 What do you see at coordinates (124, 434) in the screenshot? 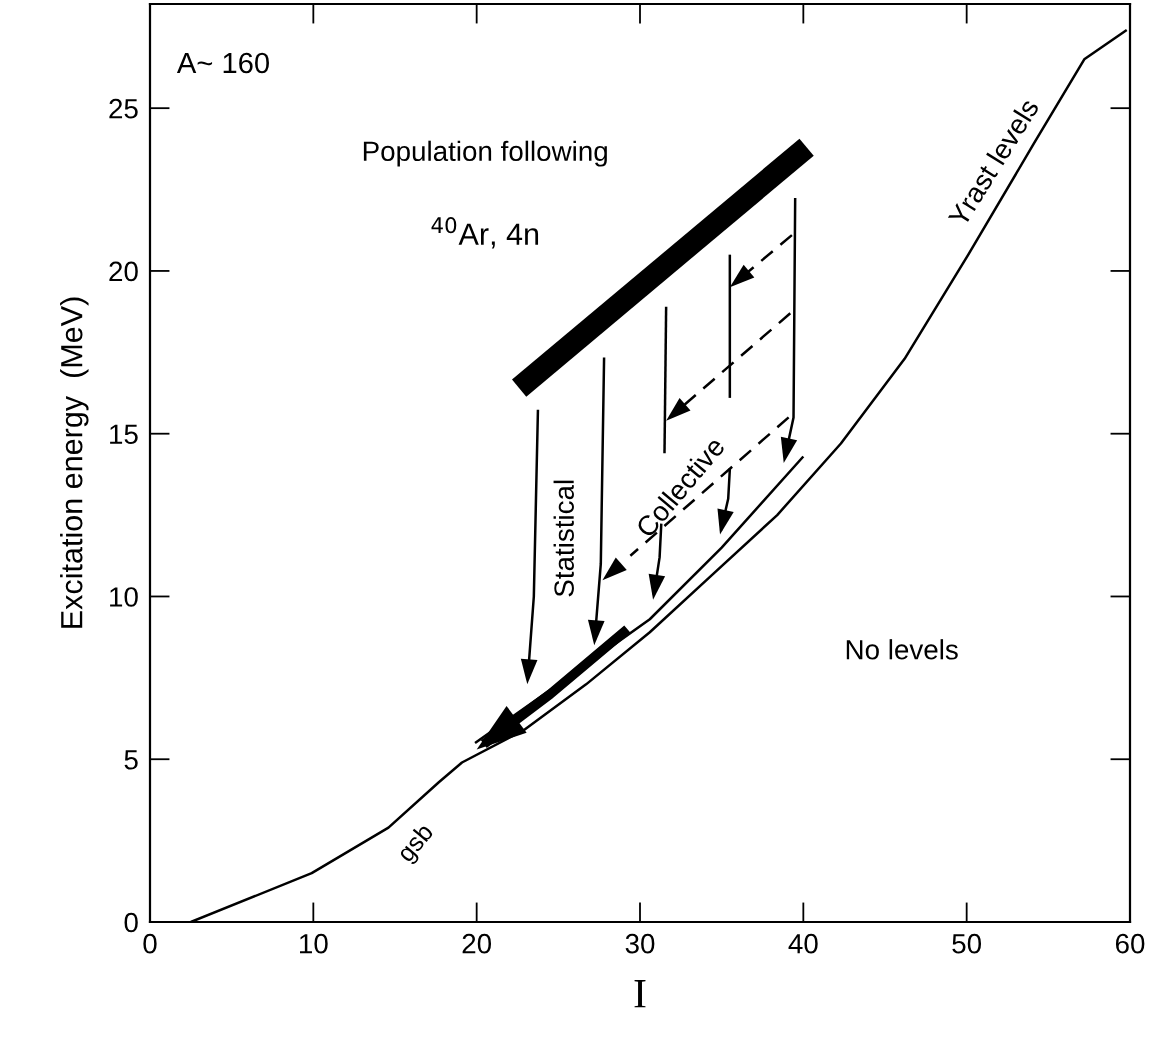
I see `y-tick-label: 15` at bounding box center [124, 434].